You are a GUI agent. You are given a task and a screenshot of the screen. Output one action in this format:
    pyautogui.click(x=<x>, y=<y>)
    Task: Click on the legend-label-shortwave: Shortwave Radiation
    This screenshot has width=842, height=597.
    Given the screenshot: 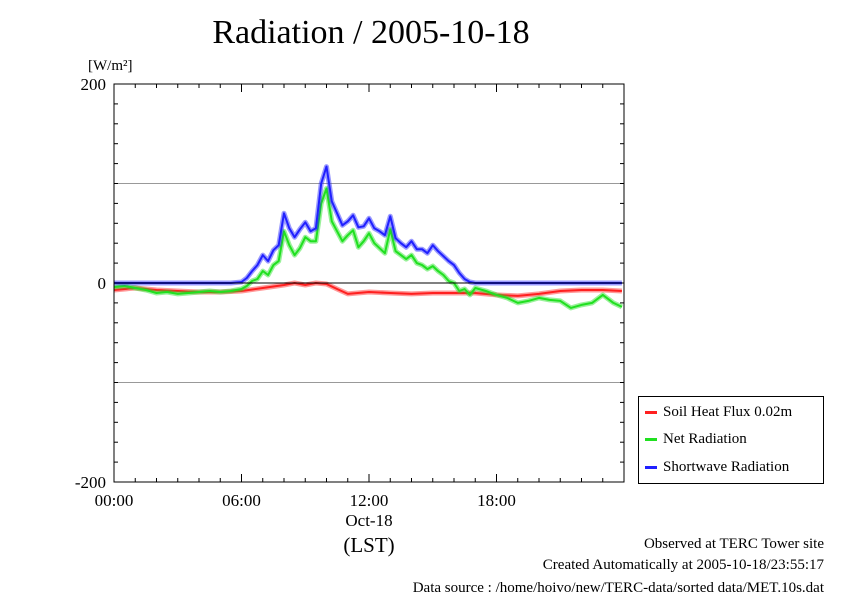 What is the action you would take?
    pyautogui.click(x=726, y=466)
    